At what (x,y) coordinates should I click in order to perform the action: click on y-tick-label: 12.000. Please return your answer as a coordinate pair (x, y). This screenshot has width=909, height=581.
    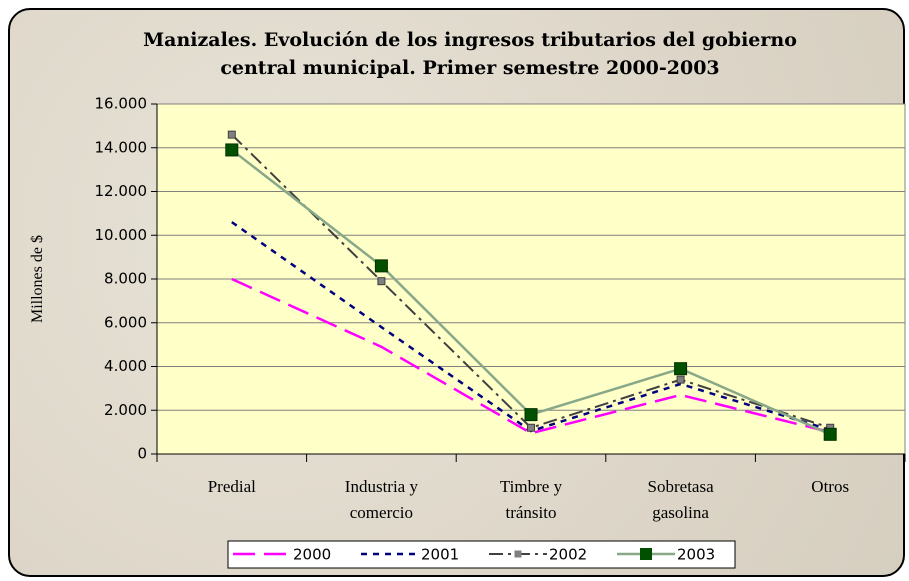
    Looking at the image, I should click on (121, 191).